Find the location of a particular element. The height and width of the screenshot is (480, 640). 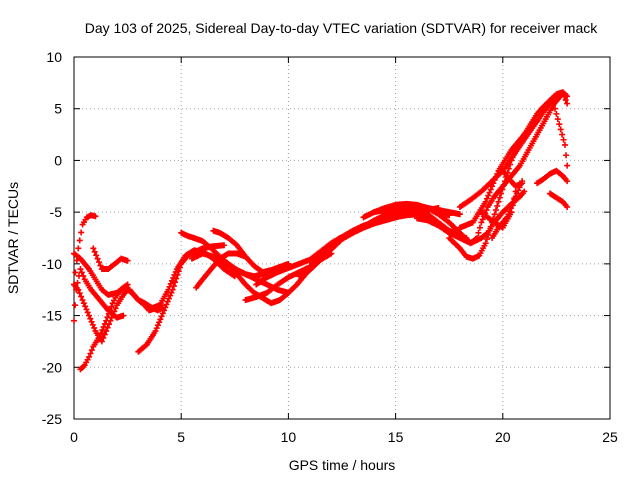

x-tick-label: 15 is located at coordinates (396, 437).